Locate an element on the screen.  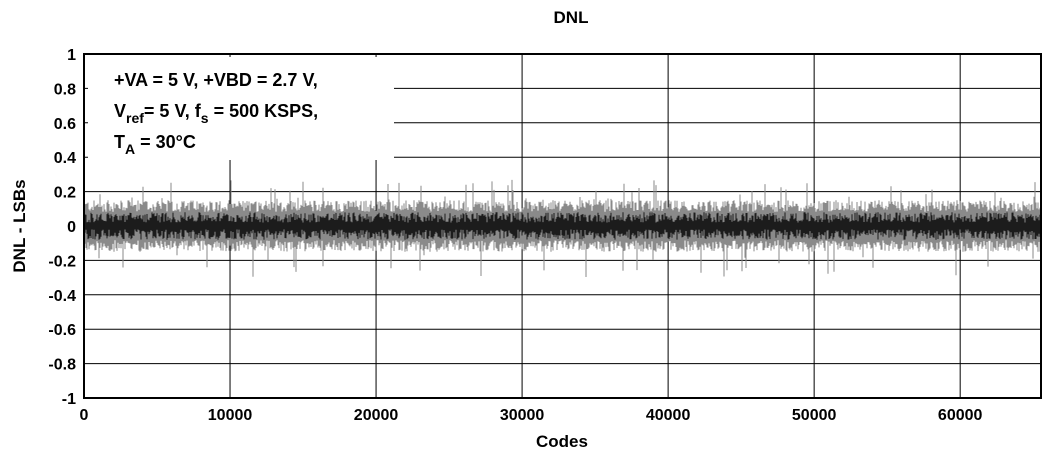
y-tick-label: 0.2 is located at coordinates (65, 193).